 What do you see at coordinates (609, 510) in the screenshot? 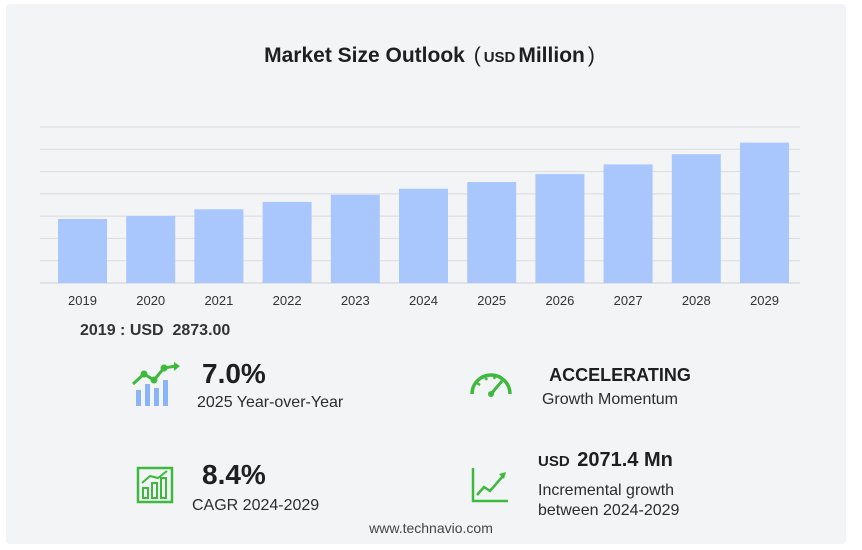
I see `incremental-label-2: between 2024-2029` at bounding box center [609, 510].